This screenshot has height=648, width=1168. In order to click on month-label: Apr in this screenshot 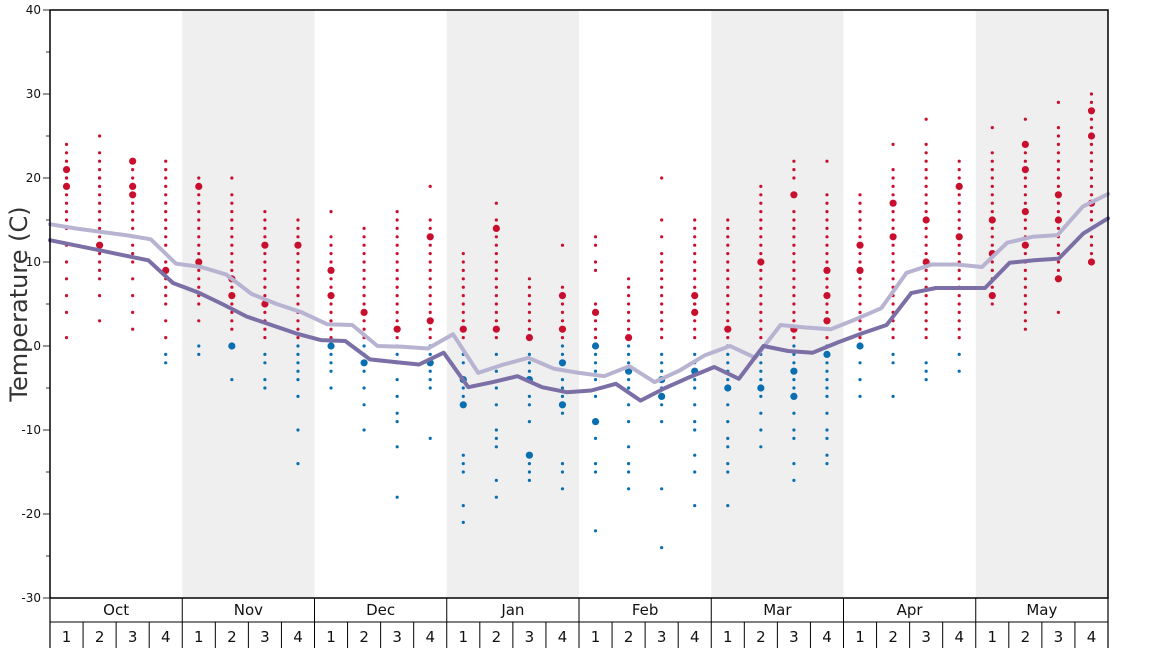, I will do `click(910, 610)`.